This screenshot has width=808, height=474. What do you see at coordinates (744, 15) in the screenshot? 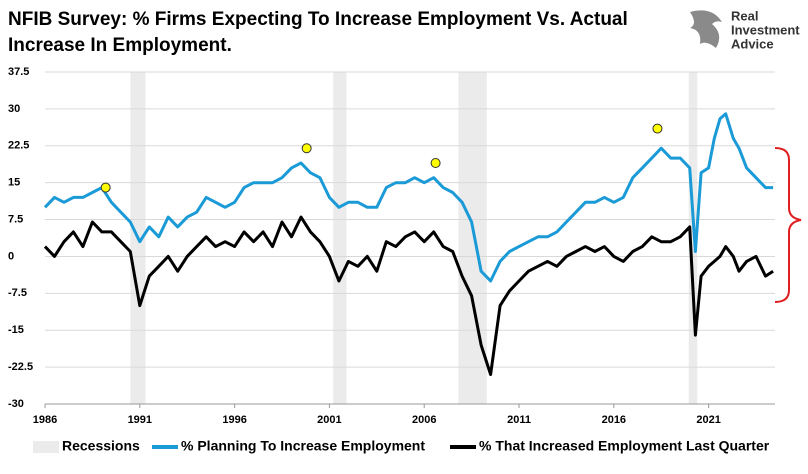
I see `logo-text: Real` at bounding box center [744, 15].